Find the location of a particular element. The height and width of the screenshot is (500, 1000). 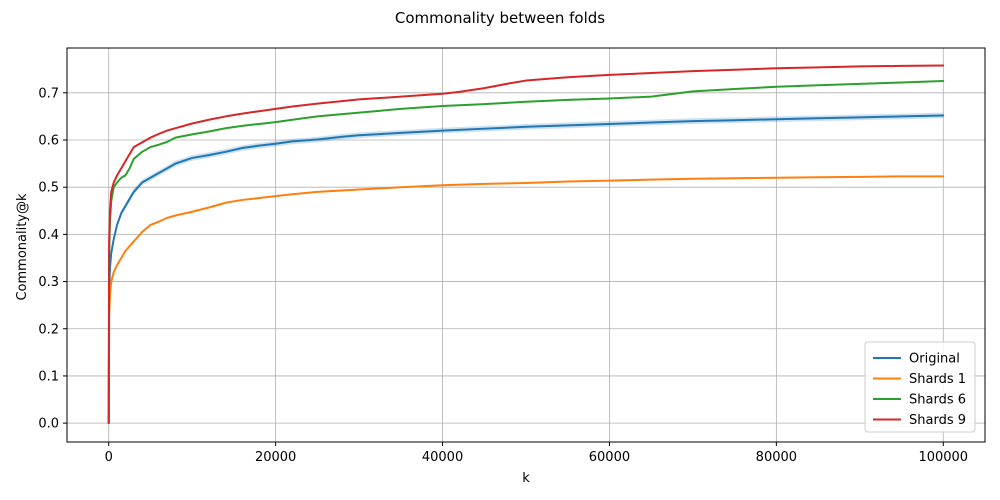

chart-title: Commonality between folds is located at coordinates (500, 18).